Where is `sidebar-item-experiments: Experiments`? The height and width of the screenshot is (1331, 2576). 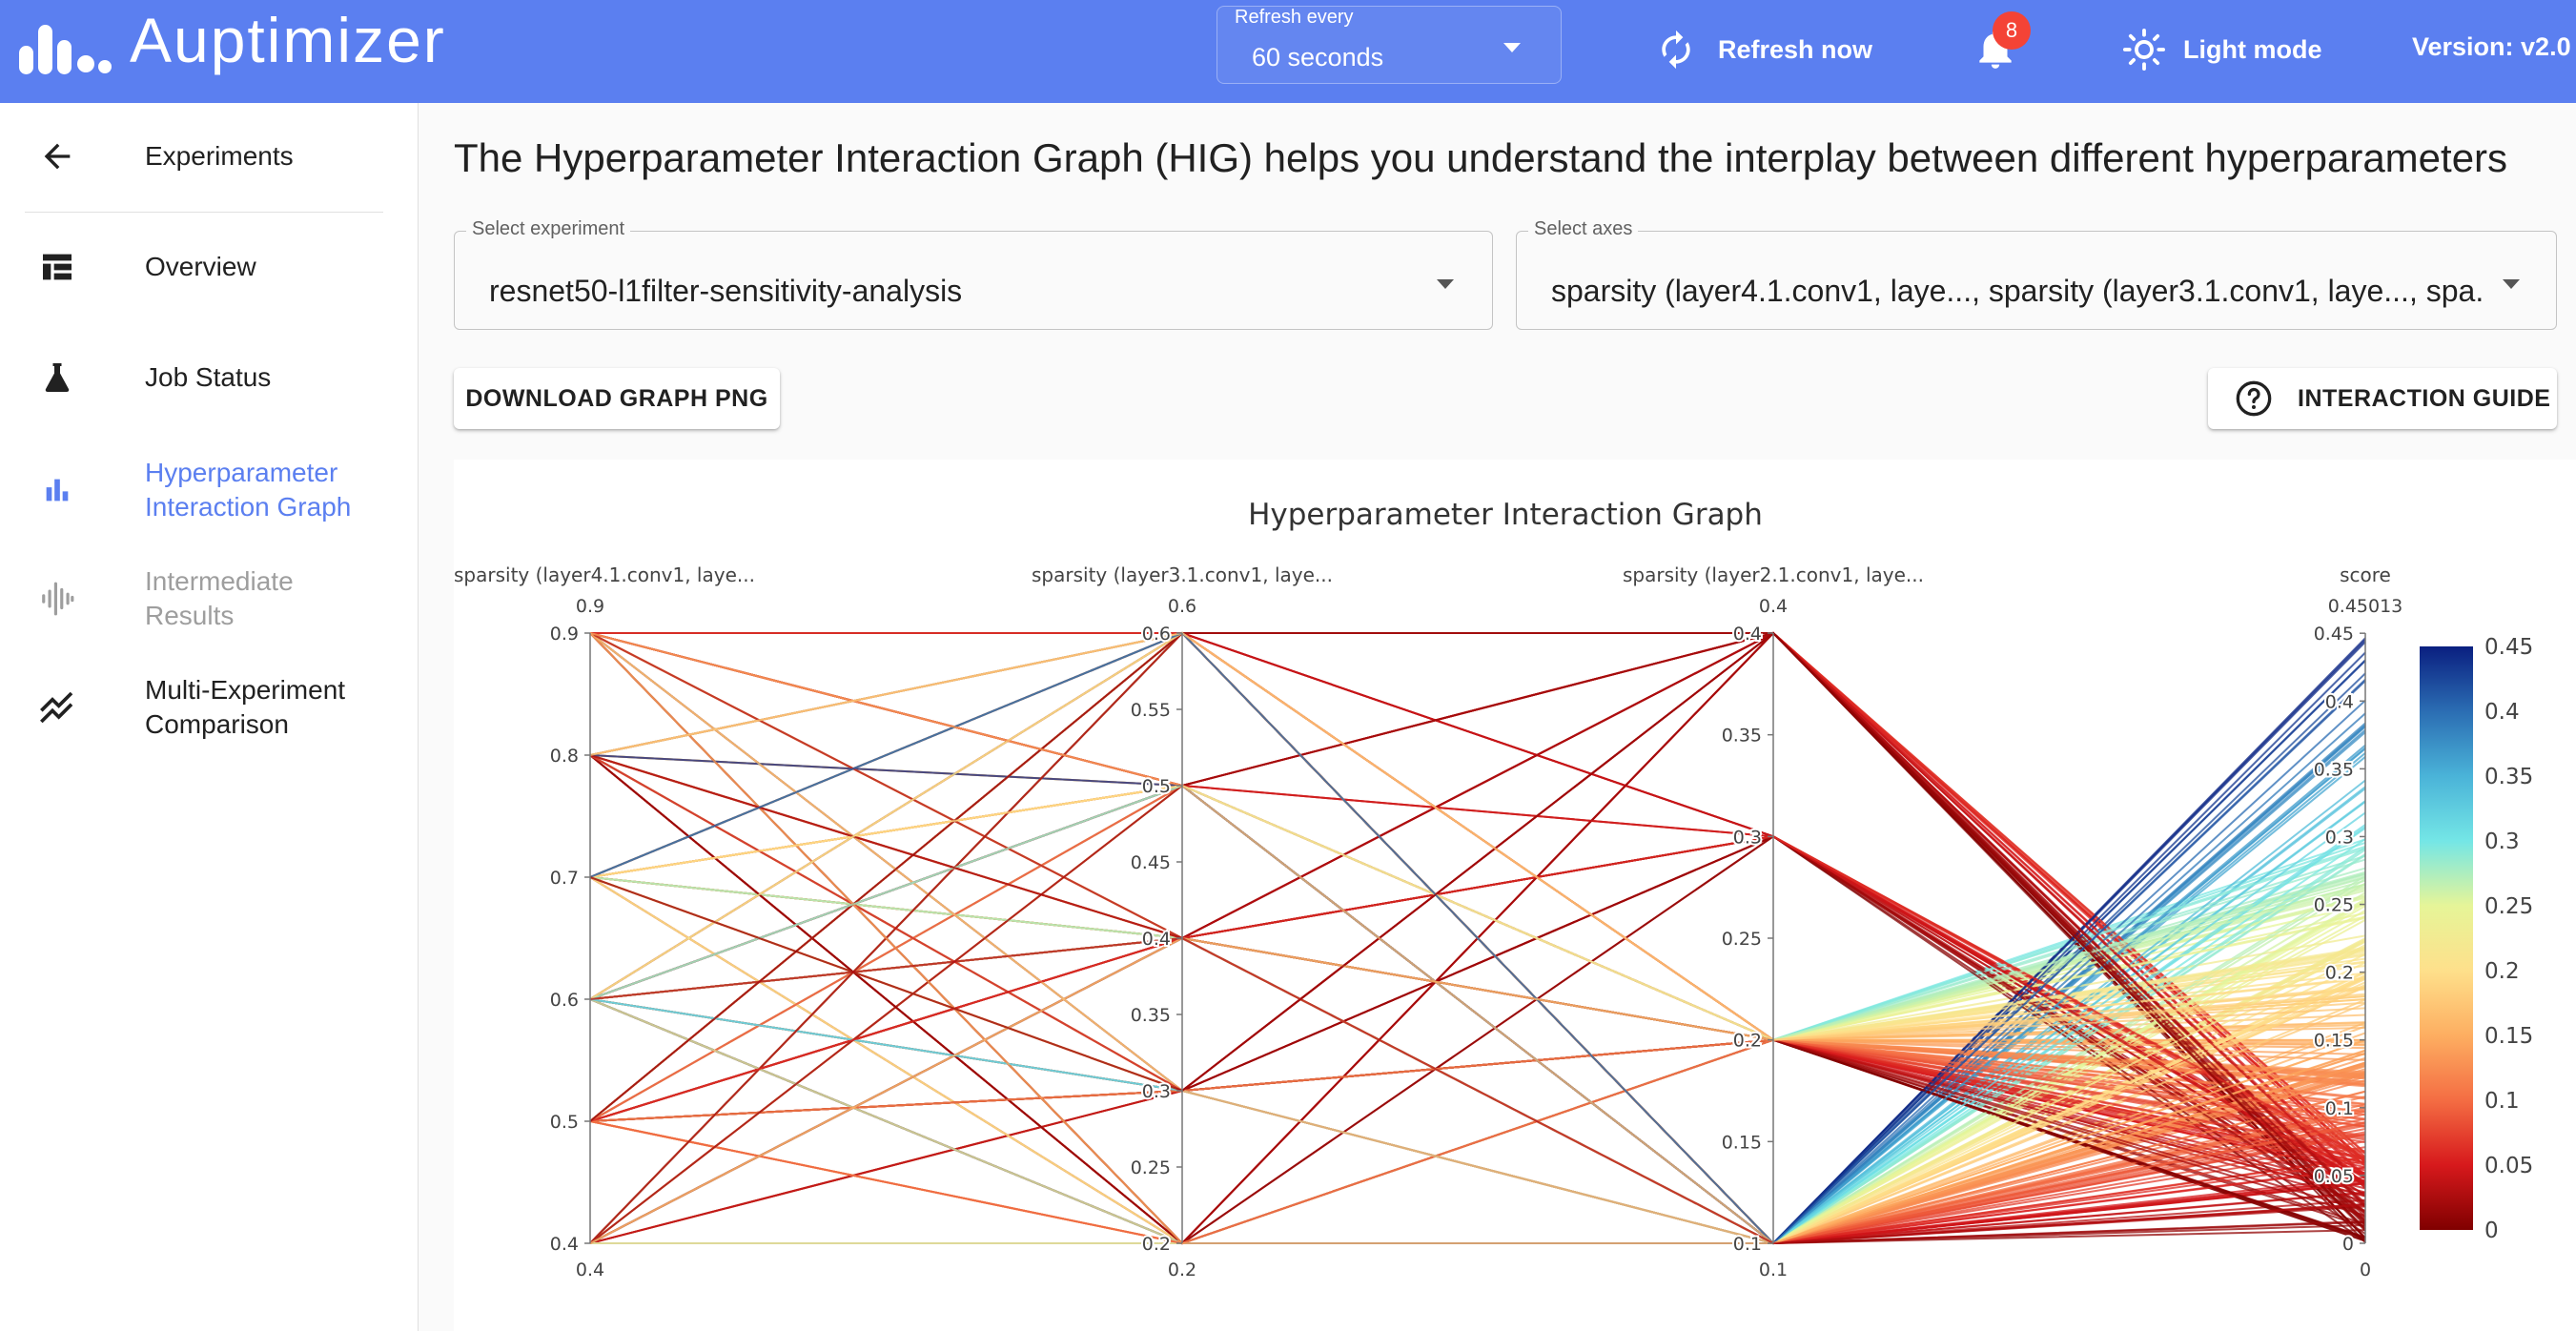
sidebar-item-experiments: Experiments is located at coordinates (209, 156).